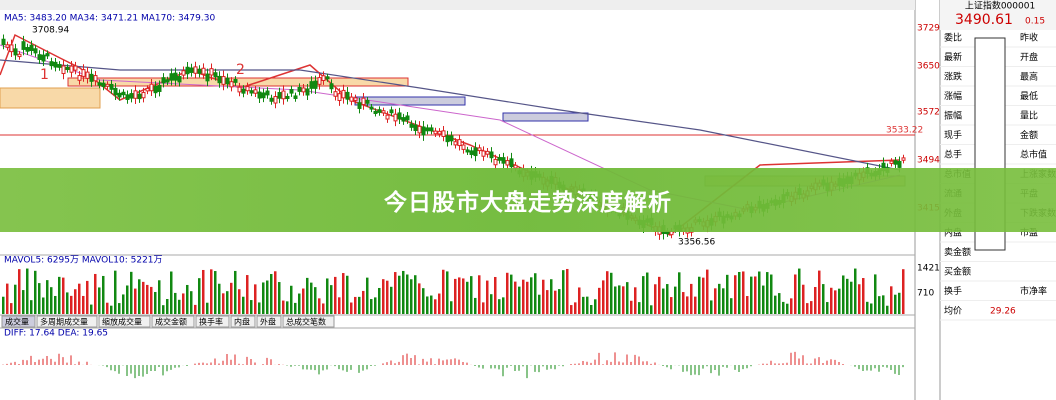 The width and height of the screenshot is (1056, 400). Describe the element at coordinates (904, 131) in the screenshot. I see `annotation: 3533.22` at that location.